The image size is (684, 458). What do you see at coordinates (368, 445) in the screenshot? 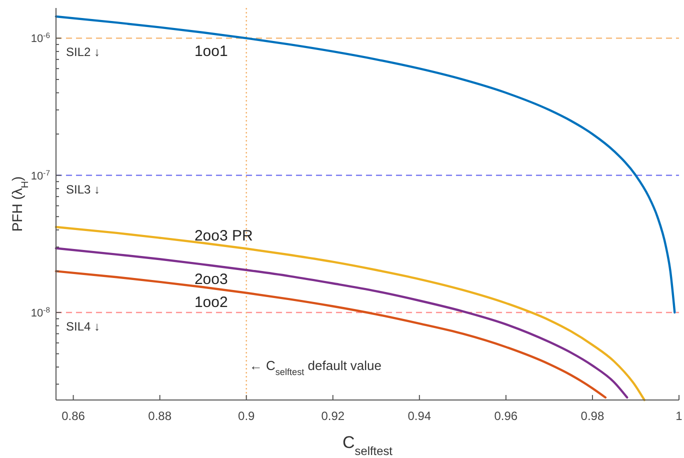
I see `x-axis-title: C$_{selftest}$` at bounding box center [368, 445].